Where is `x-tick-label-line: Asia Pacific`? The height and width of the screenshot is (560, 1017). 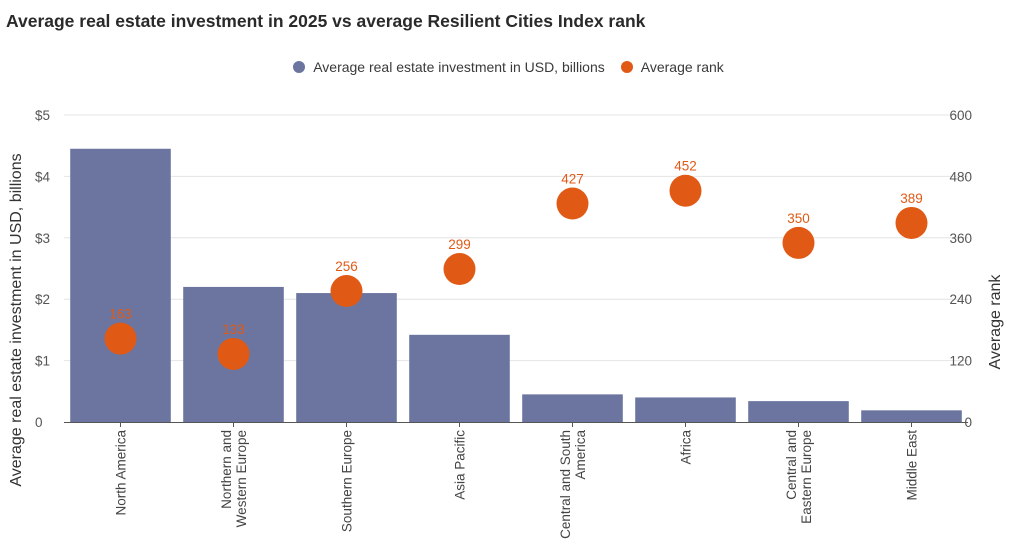 x-tick-label-line: Asia Pacific is located at coordinates (460, 465).